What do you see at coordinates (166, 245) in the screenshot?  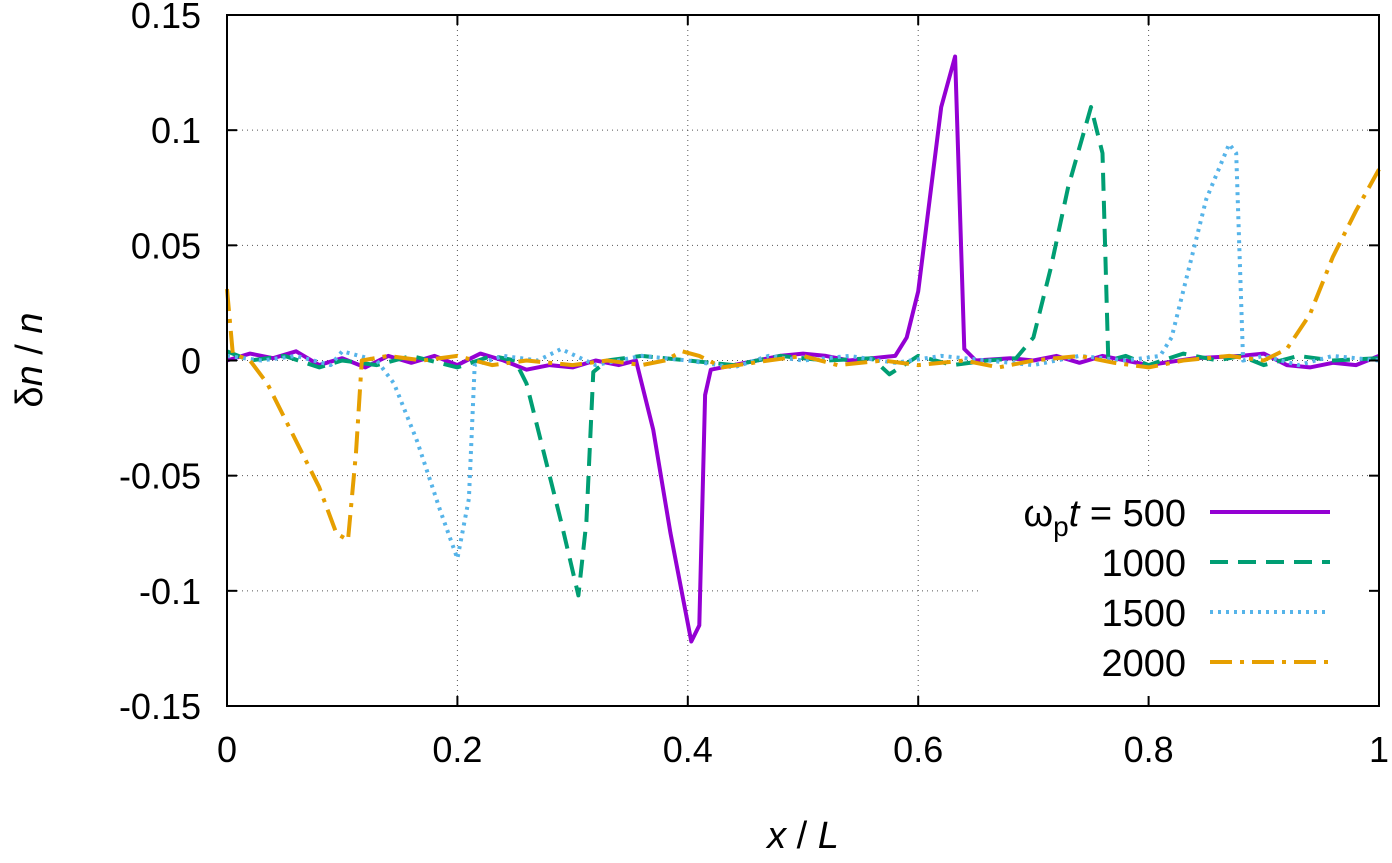 I see `y-tick-label: 0.05` at bounding box center [166, 245].